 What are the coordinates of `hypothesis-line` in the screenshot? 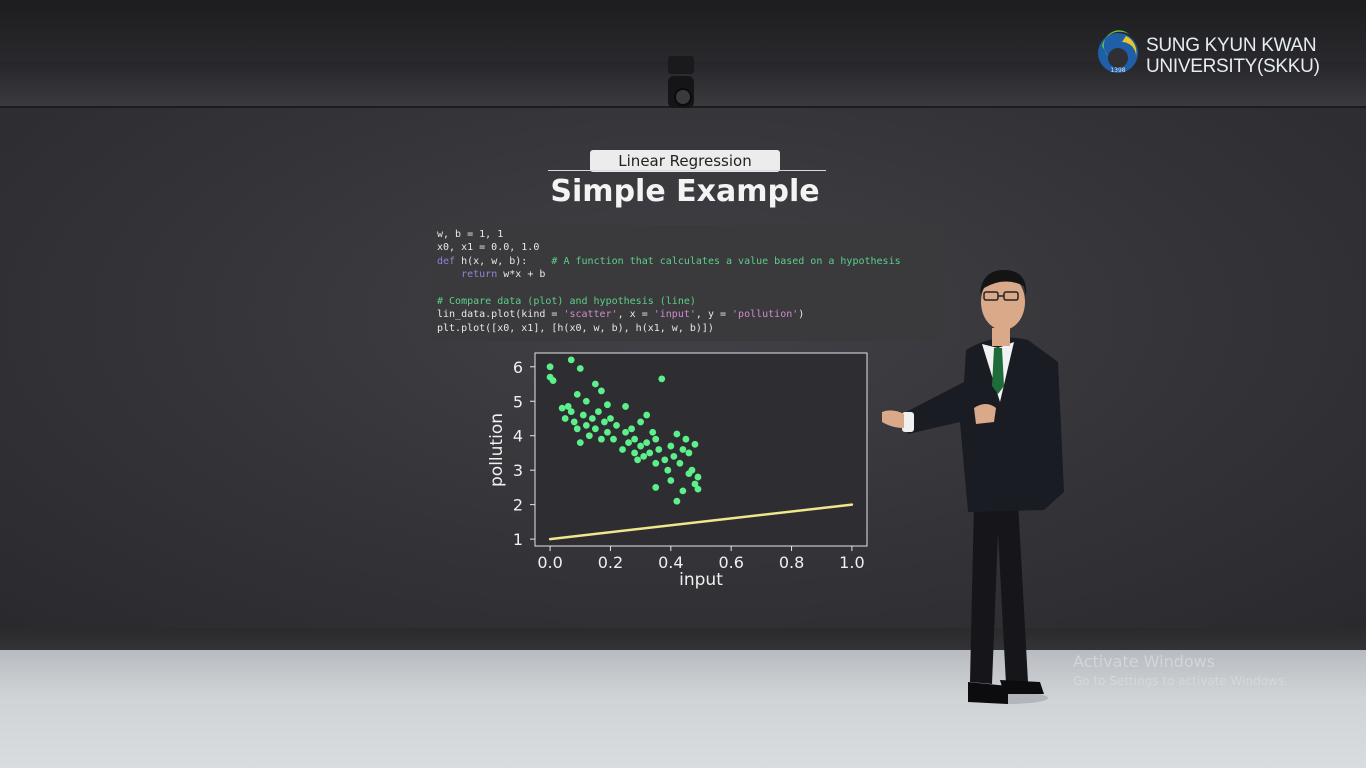 It's located at (701, 522).